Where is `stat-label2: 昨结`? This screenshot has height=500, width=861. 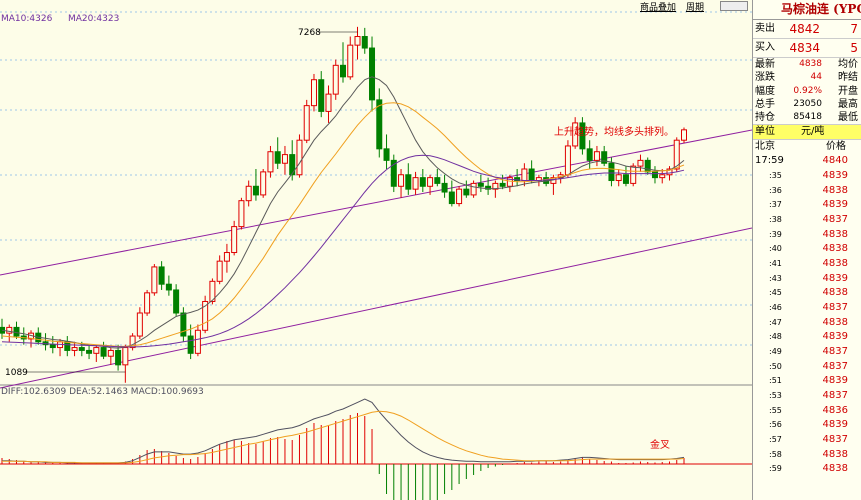
stat-label2: 昨结 is located at coordinates (848, 78).